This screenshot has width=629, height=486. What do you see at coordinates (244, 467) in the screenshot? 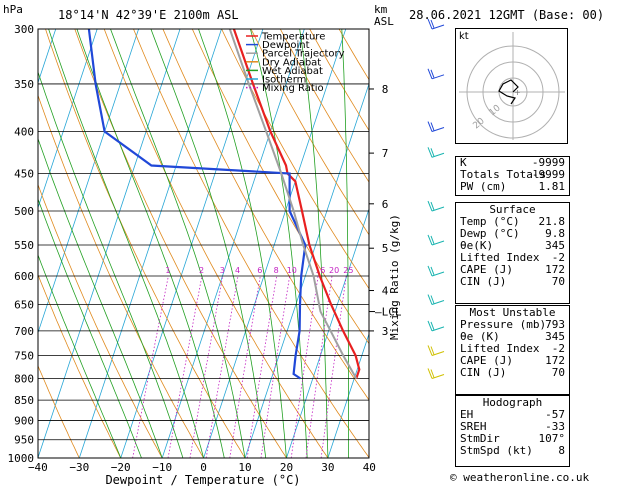
I see `temp-tick-label: 10` at bounding box center [244, 467].